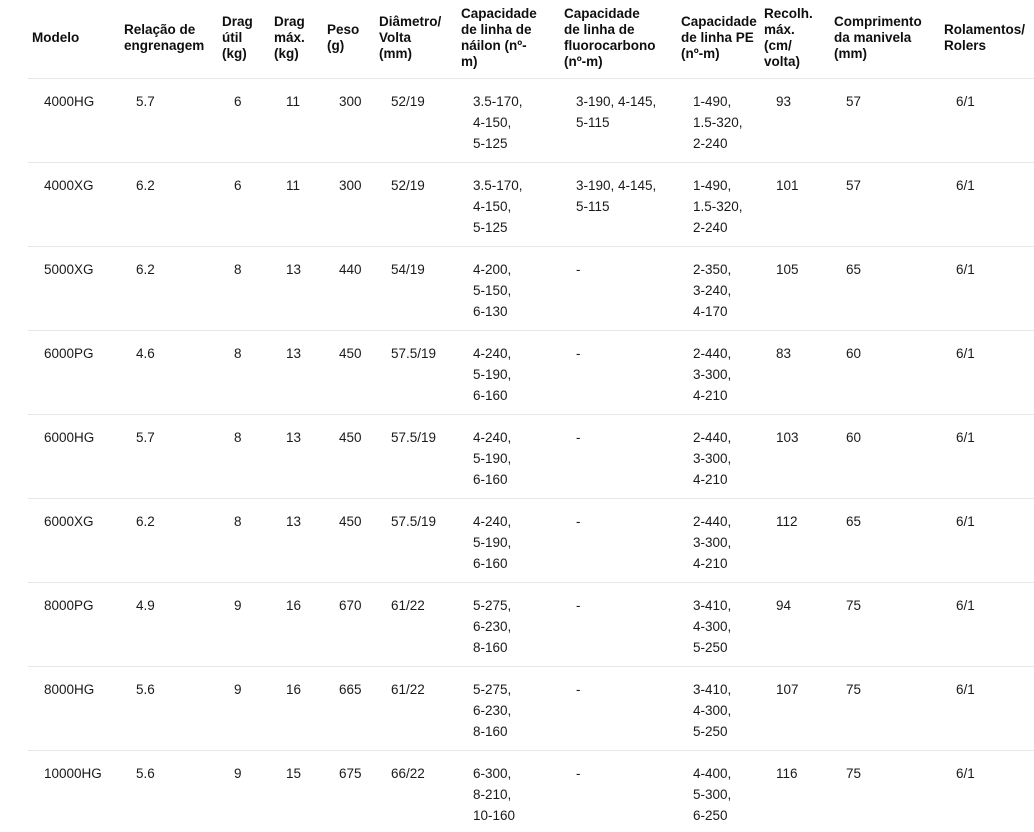  Describe the element at coordinates (718, 39) in the screenshot. I see `column-header-capacidade-pe: Capacidade de linha PE (nº-m)` at that location.